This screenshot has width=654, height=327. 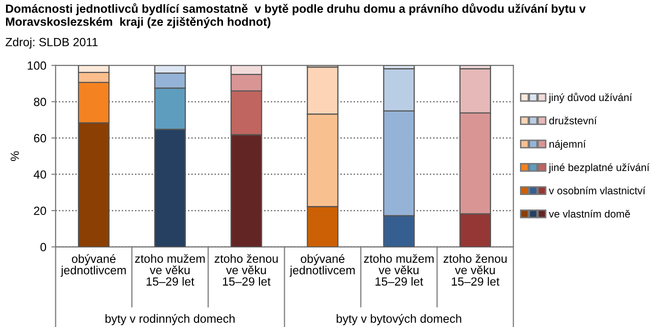 I want to click on y-tick-label: 80, so click(x=40, y=102).